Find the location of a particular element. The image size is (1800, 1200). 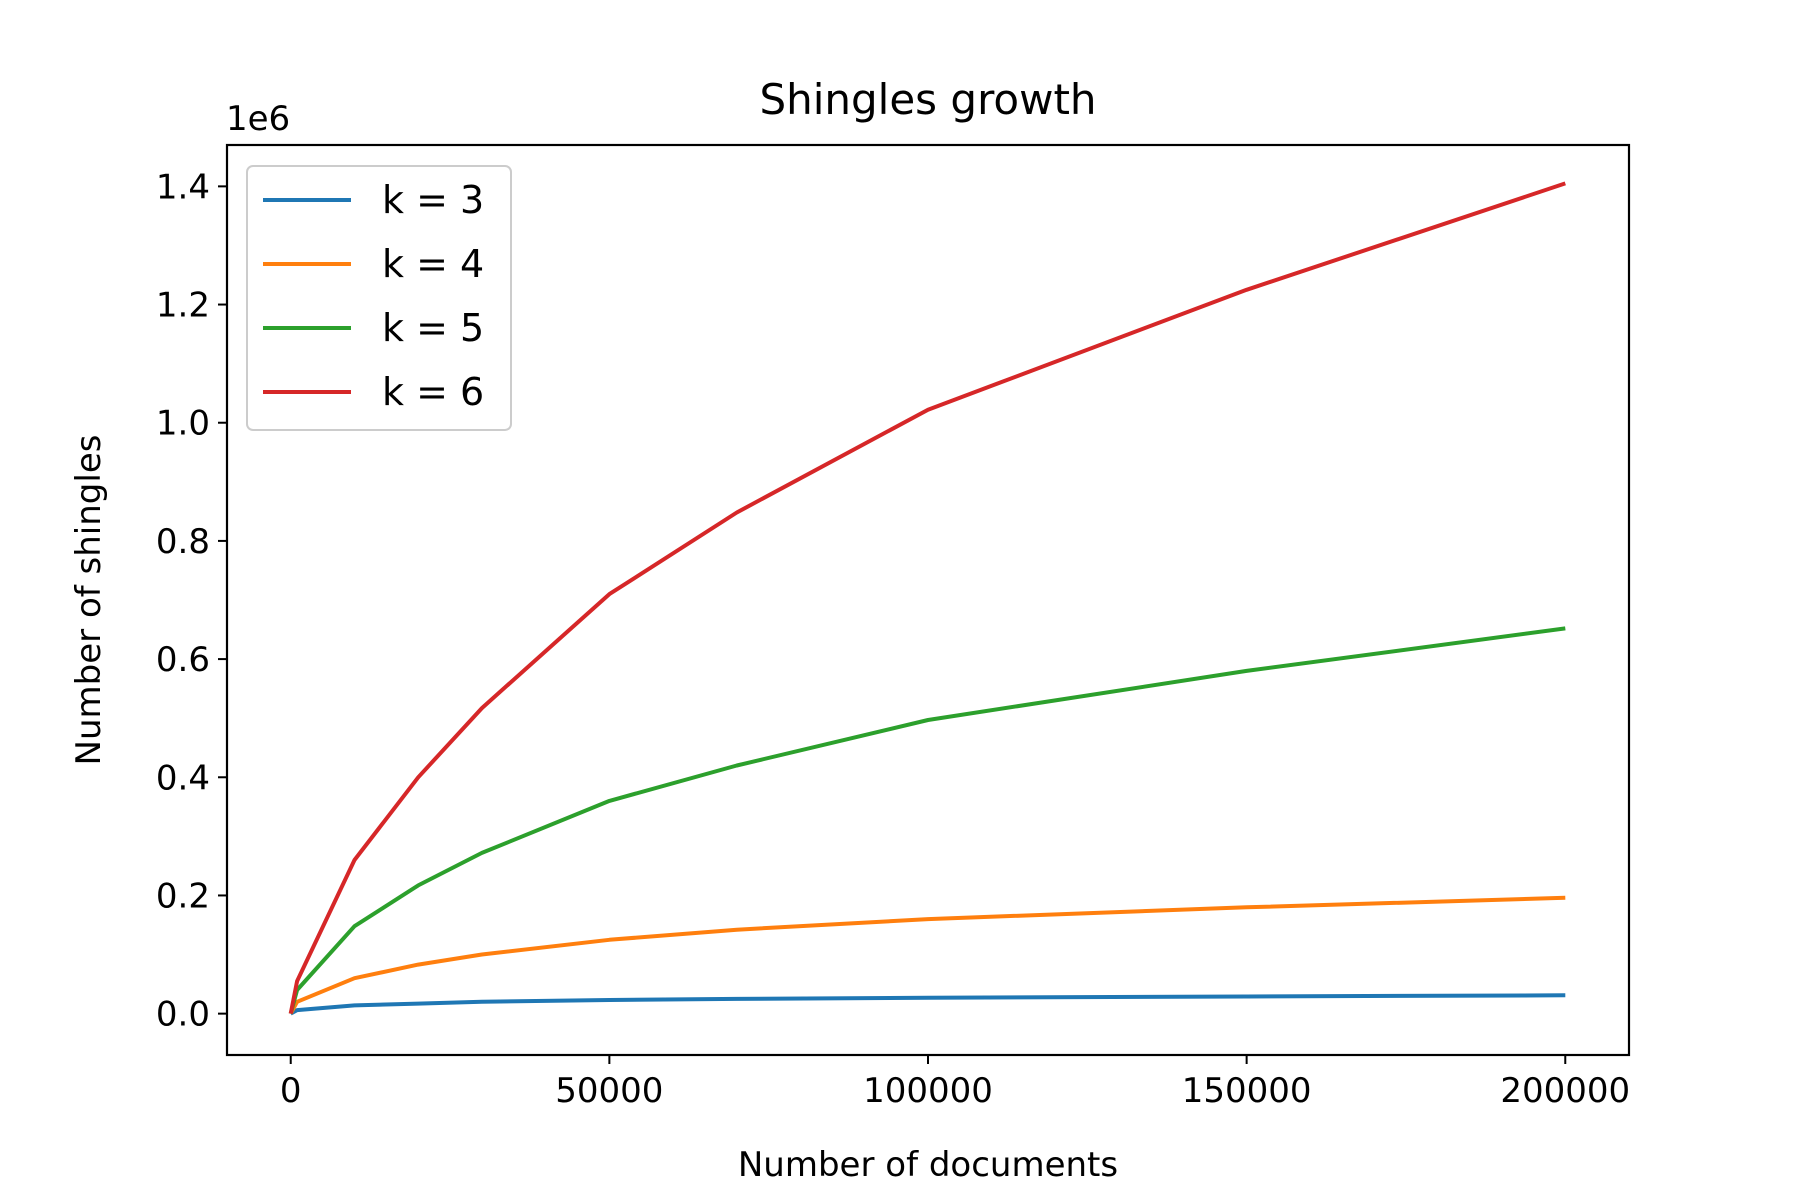

y-tick-label: 1.0 is located at coordinates (183, 424).